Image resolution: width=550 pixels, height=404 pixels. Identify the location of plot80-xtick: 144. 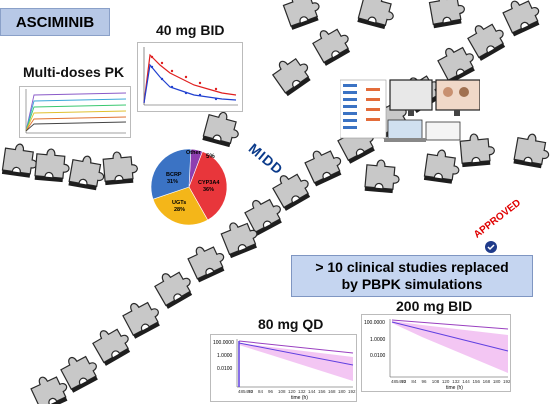
(312, 391).